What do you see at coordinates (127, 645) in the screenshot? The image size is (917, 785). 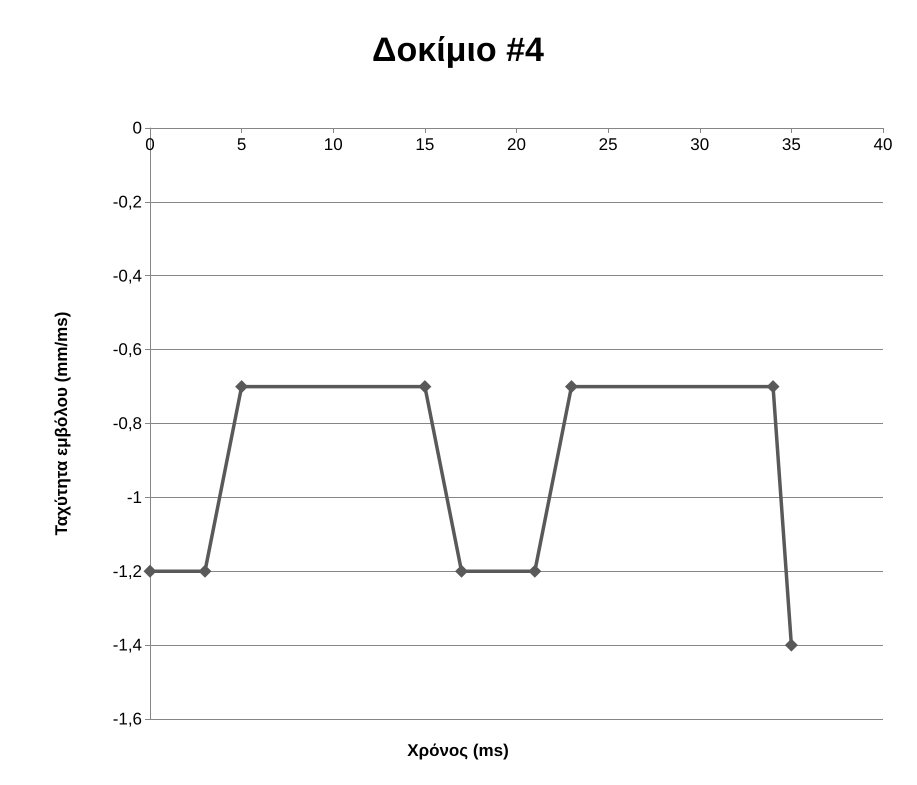 I see `y-tick-label: -1,4` at bounding box center [127, 645].